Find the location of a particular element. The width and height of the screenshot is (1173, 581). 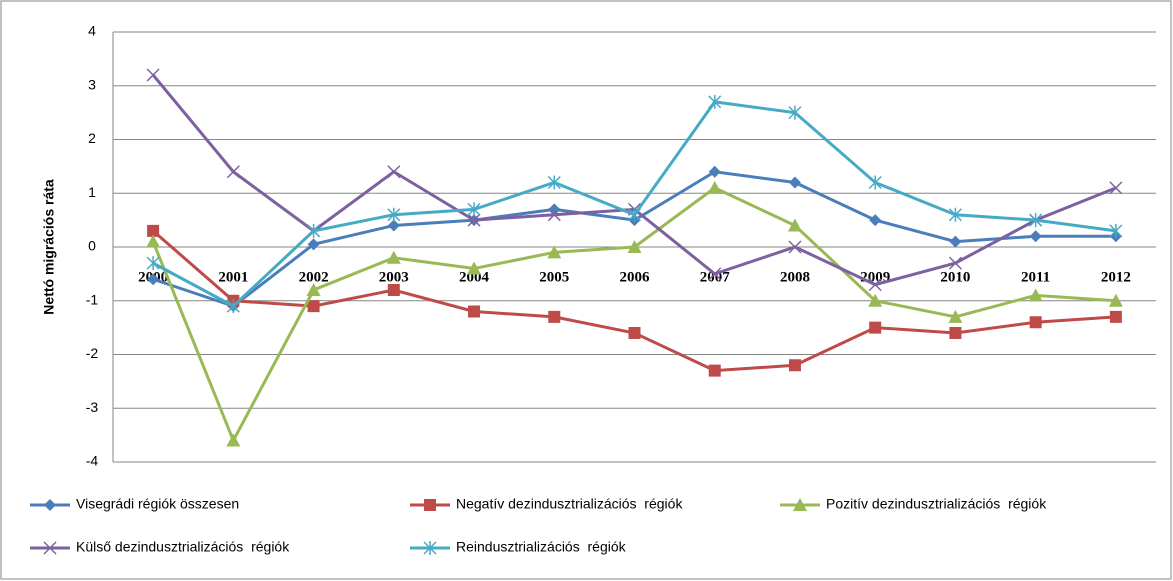

legend-entry: Reindusztrializációs régiók is located at coordinates (518, 547).